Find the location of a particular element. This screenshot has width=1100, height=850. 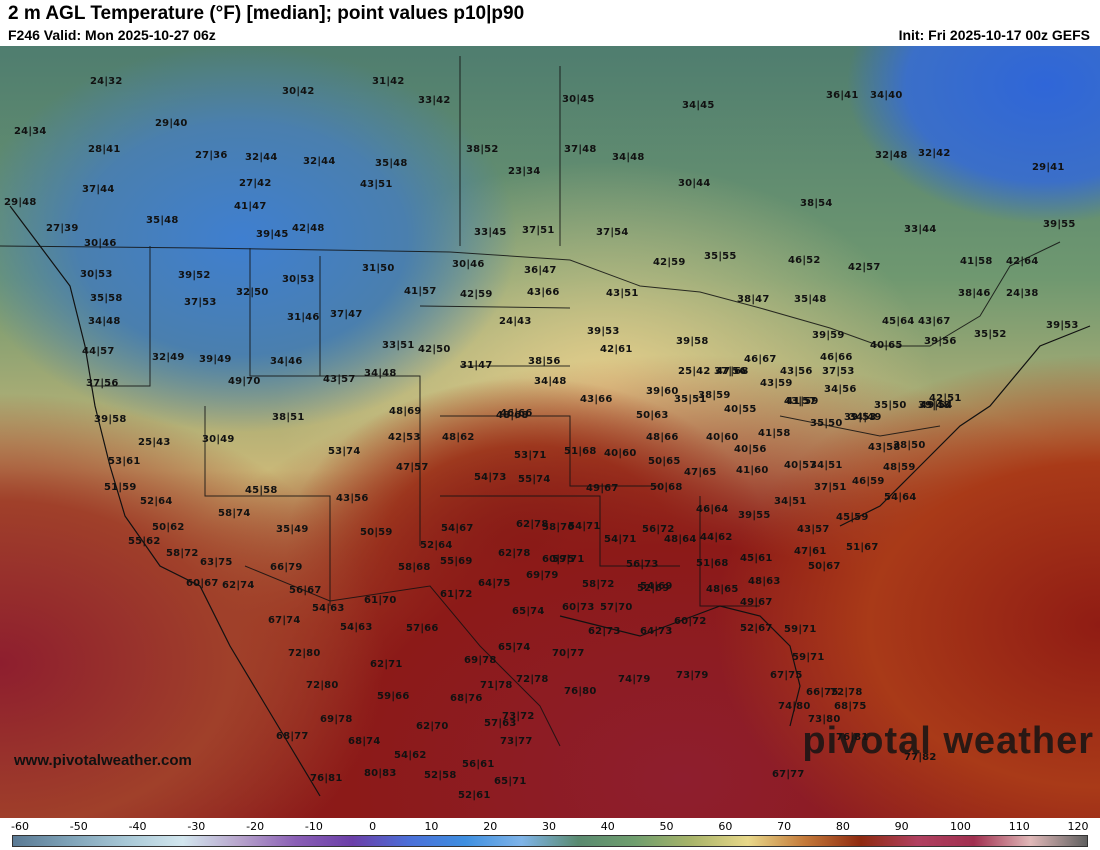

point-value-label: 60|67 is located at coordinates (202, 583).